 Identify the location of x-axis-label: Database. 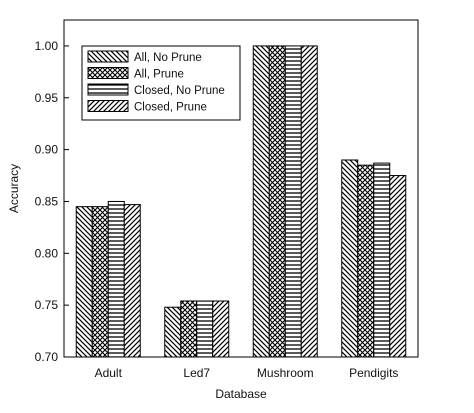
(241, 394).